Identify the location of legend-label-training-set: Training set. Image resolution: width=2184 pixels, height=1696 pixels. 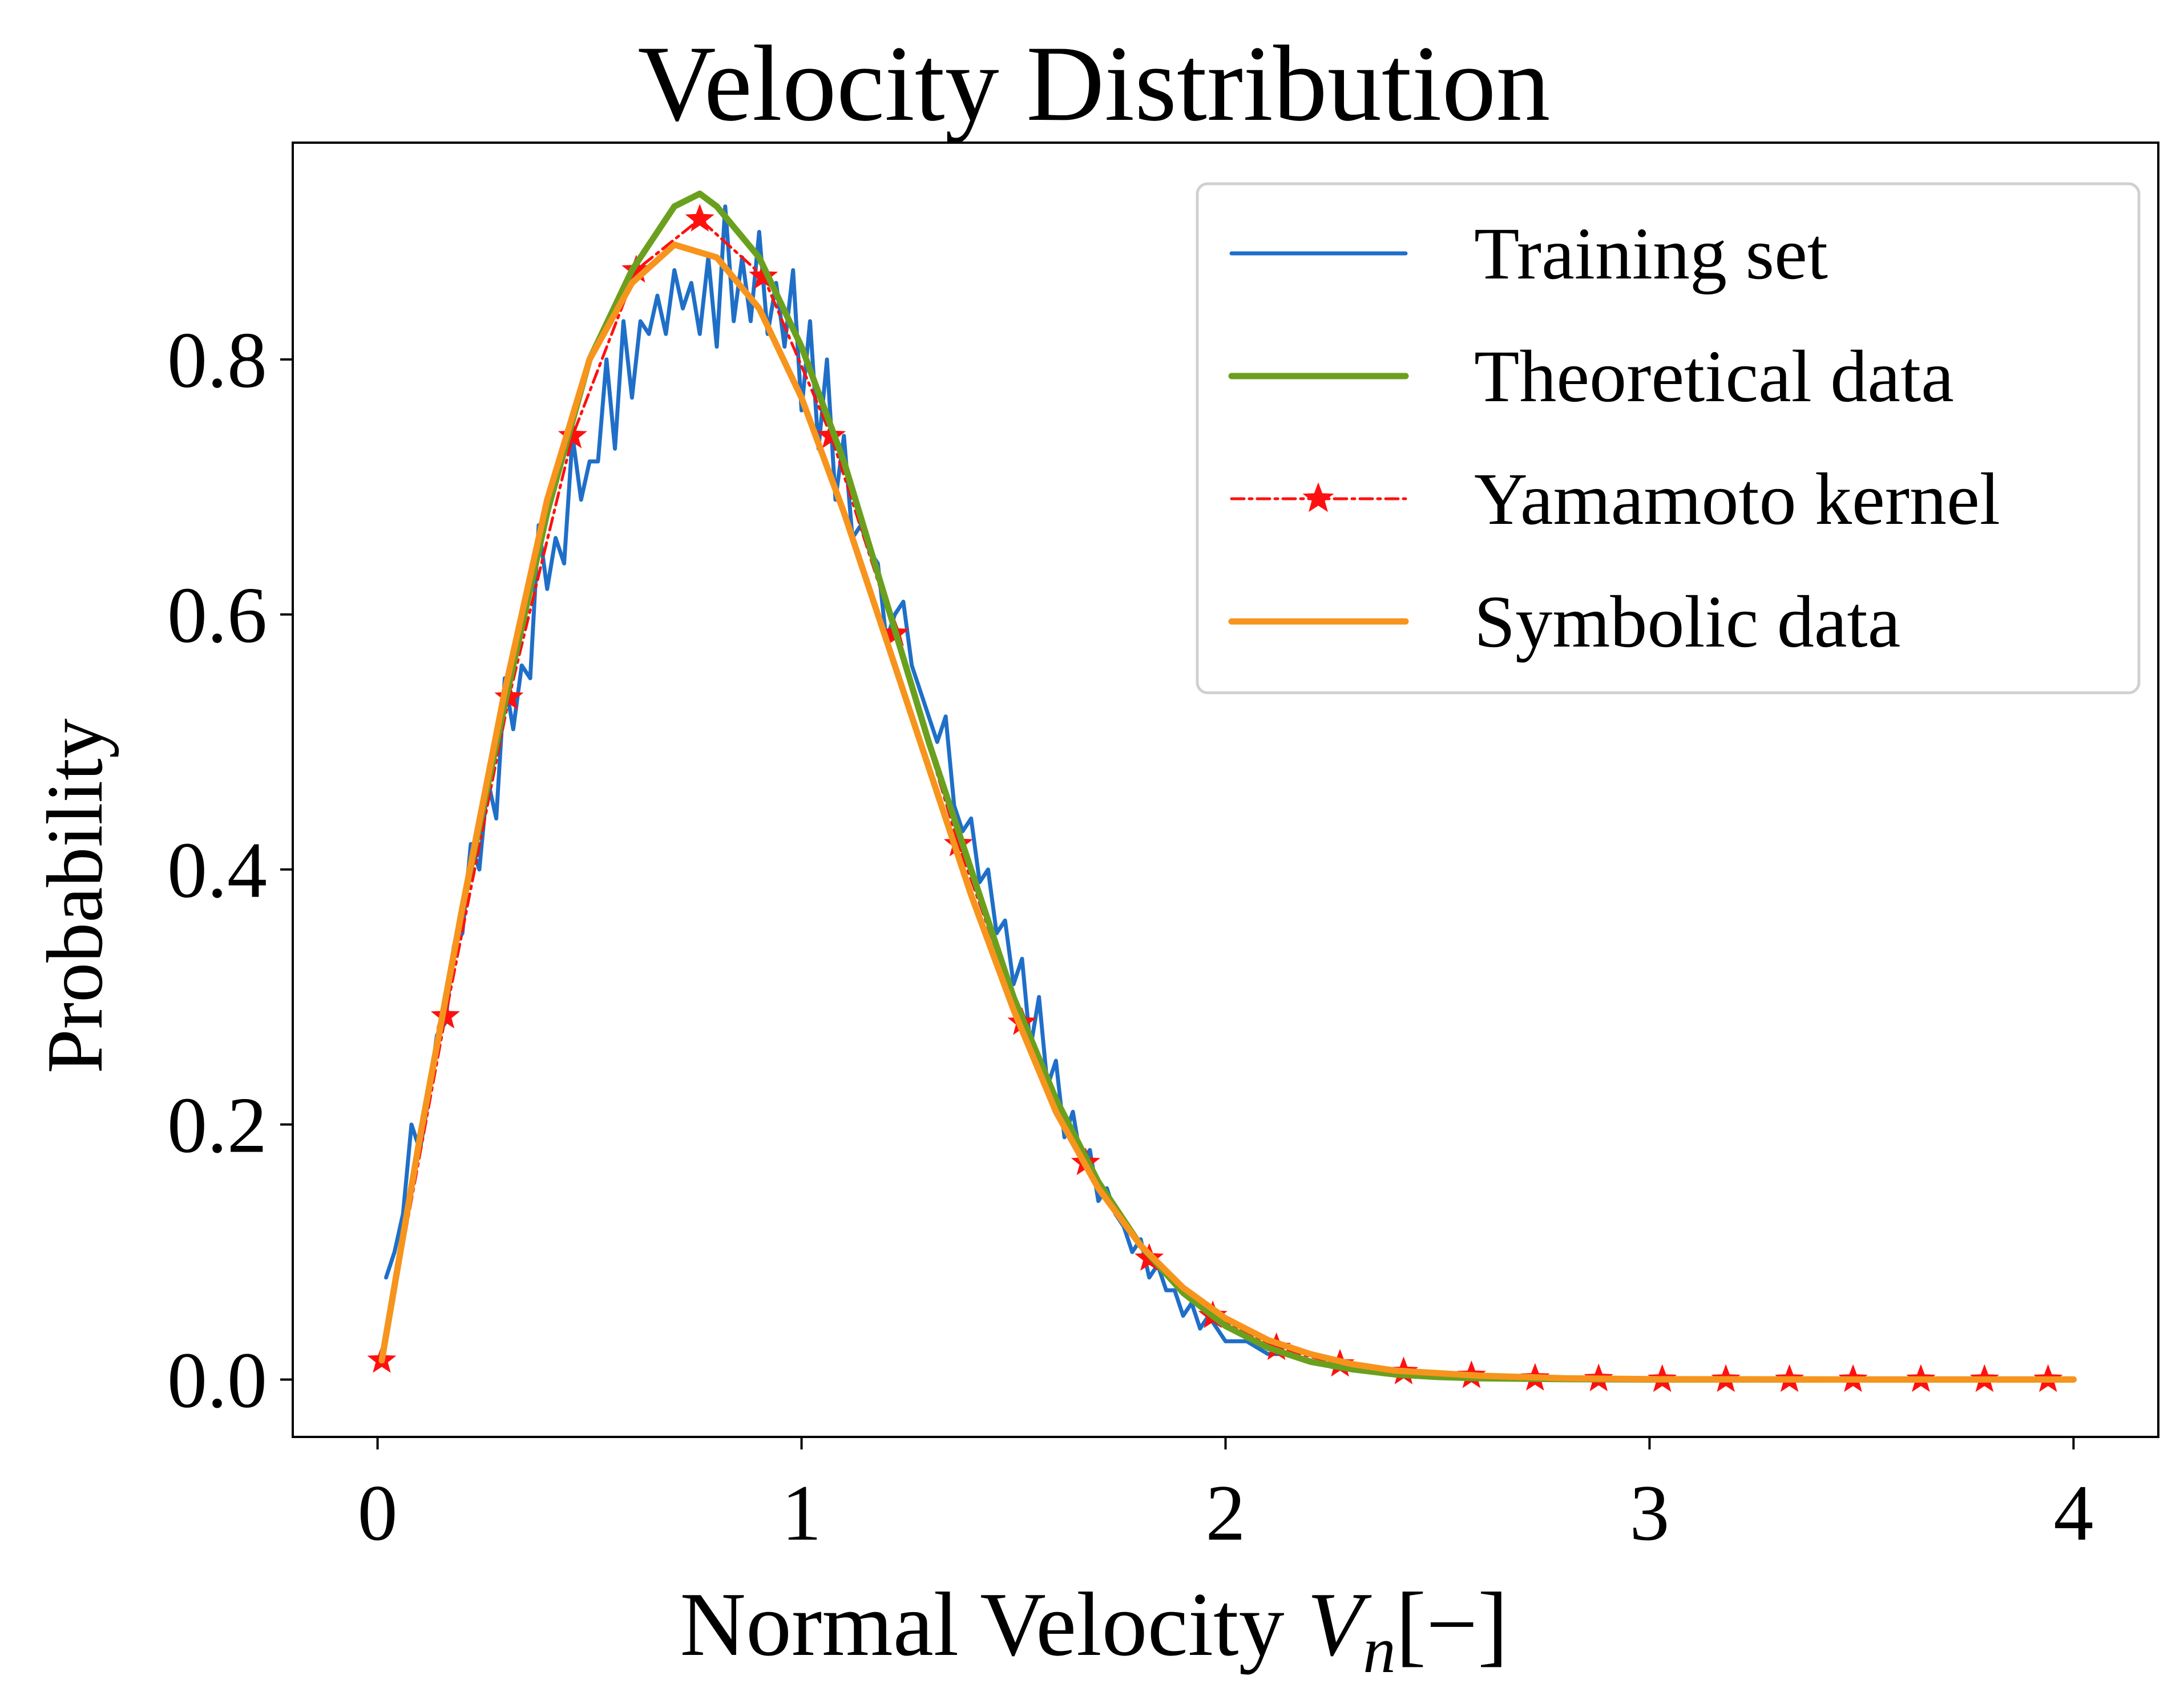
(1651, 254).